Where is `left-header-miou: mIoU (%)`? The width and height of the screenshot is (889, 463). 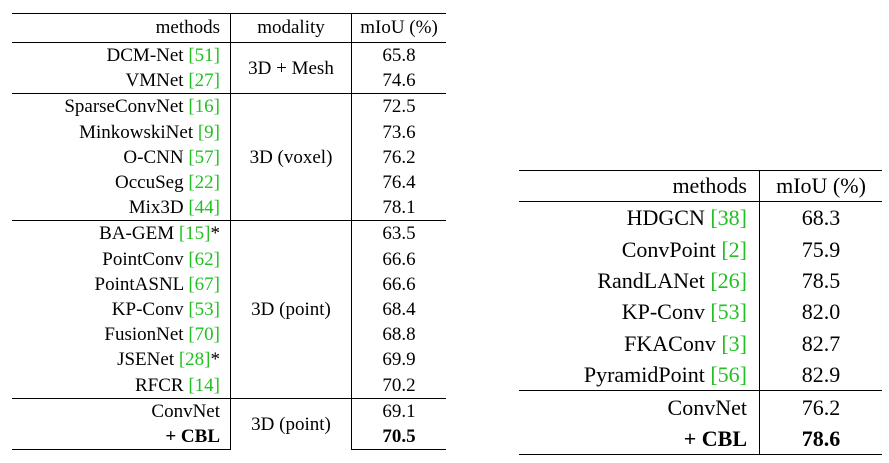
left-header-miou: mIoU (%) is located at coordinates (398, 28).